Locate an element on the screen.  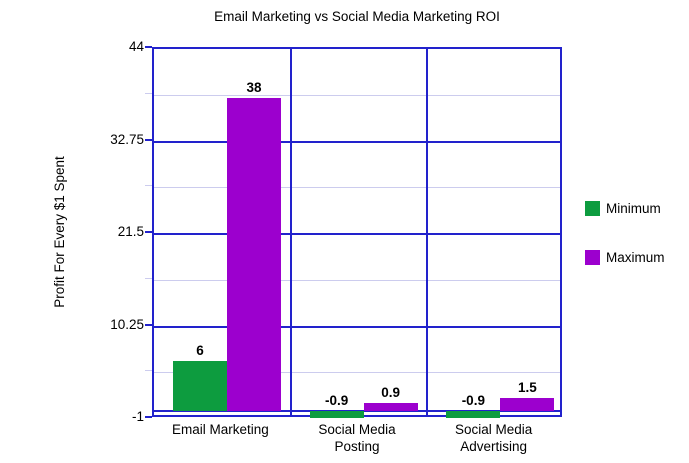
category-label: Social Media Posting is located at coordinates (357, 438).